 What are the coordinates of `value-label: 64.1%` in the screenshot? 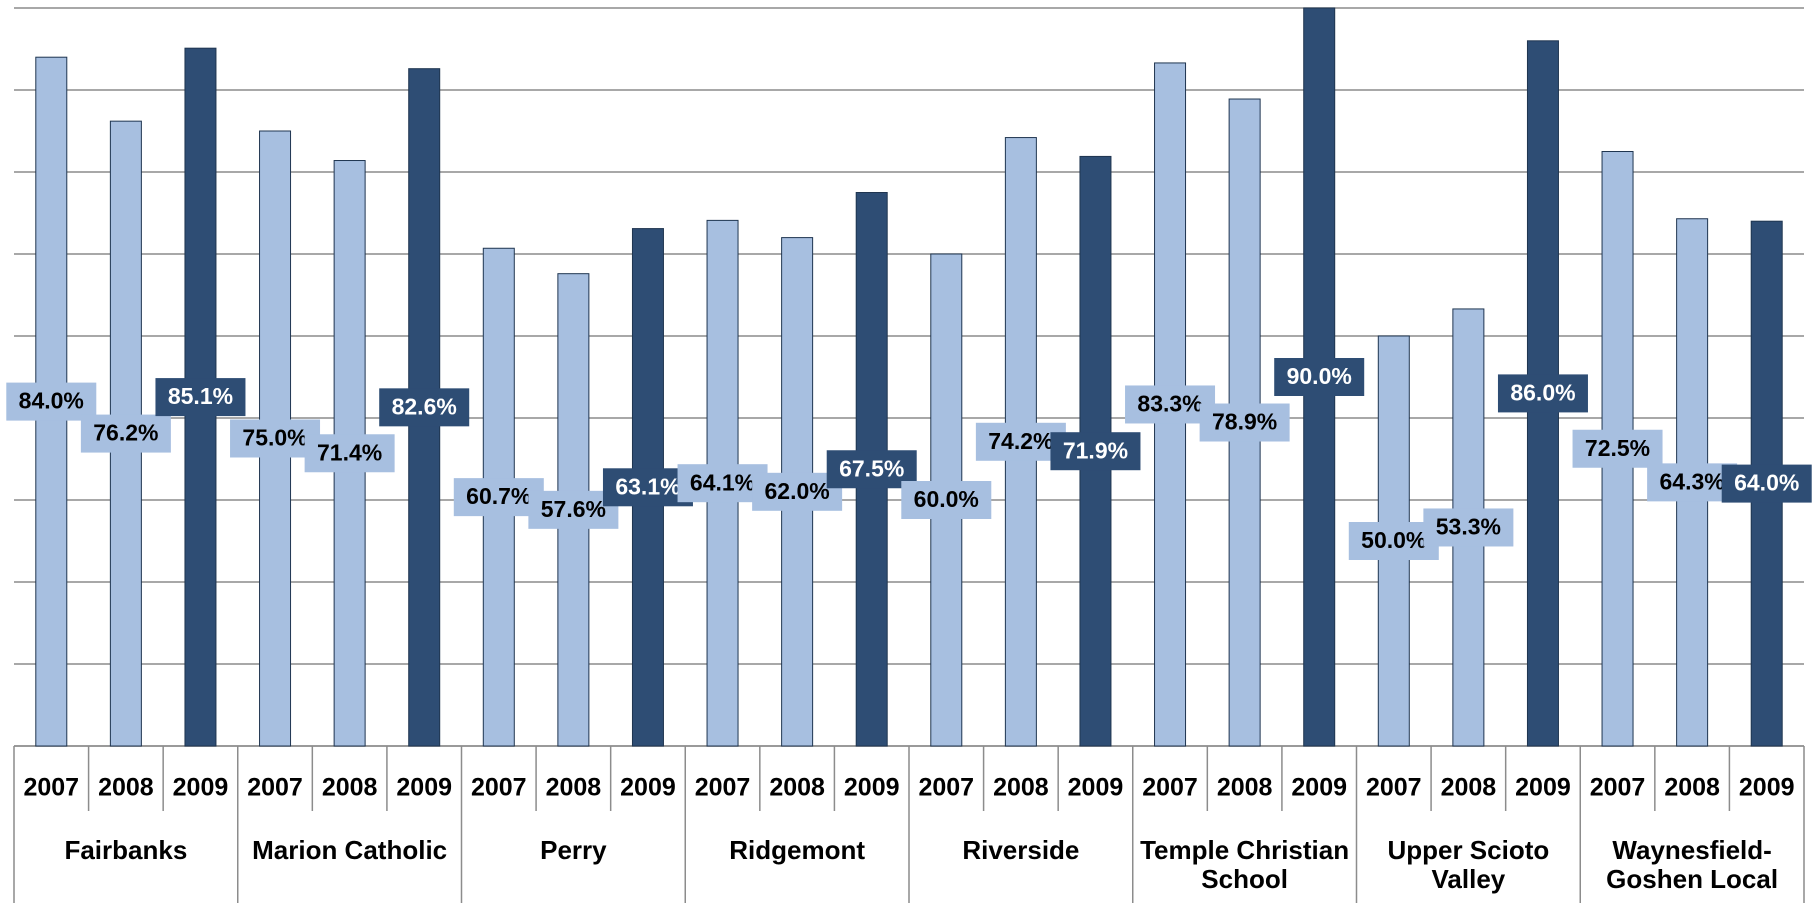 It's located at (722, 482).